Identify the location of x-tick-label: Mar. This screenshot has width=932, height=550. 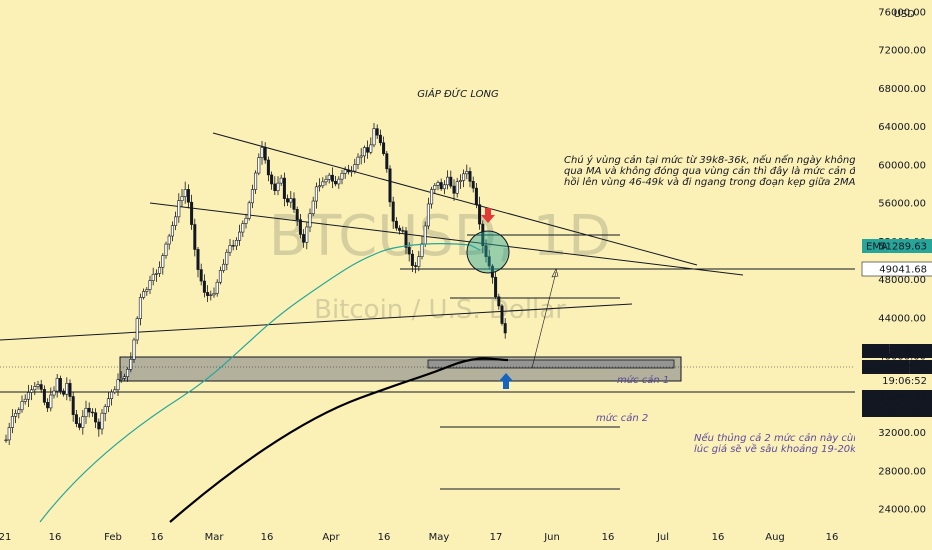
(215, 537).